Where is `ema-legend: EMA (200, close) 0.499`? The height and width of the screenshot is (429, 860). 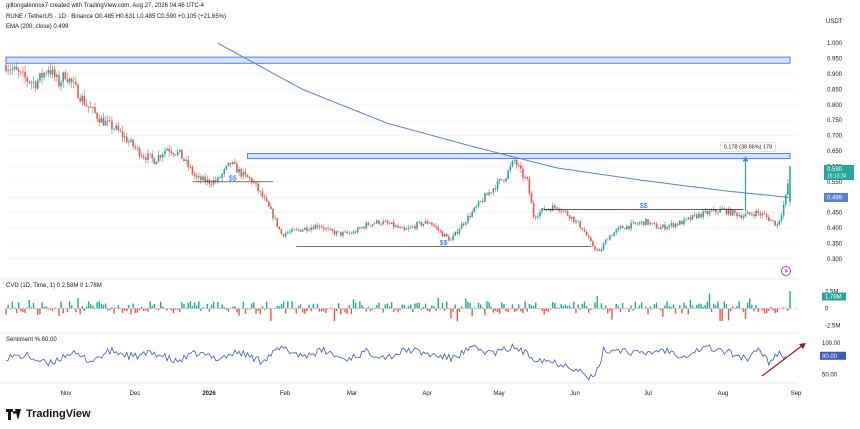 ema-legend: EMA (200, close) 0.499 is located at coordinates (37, 27).